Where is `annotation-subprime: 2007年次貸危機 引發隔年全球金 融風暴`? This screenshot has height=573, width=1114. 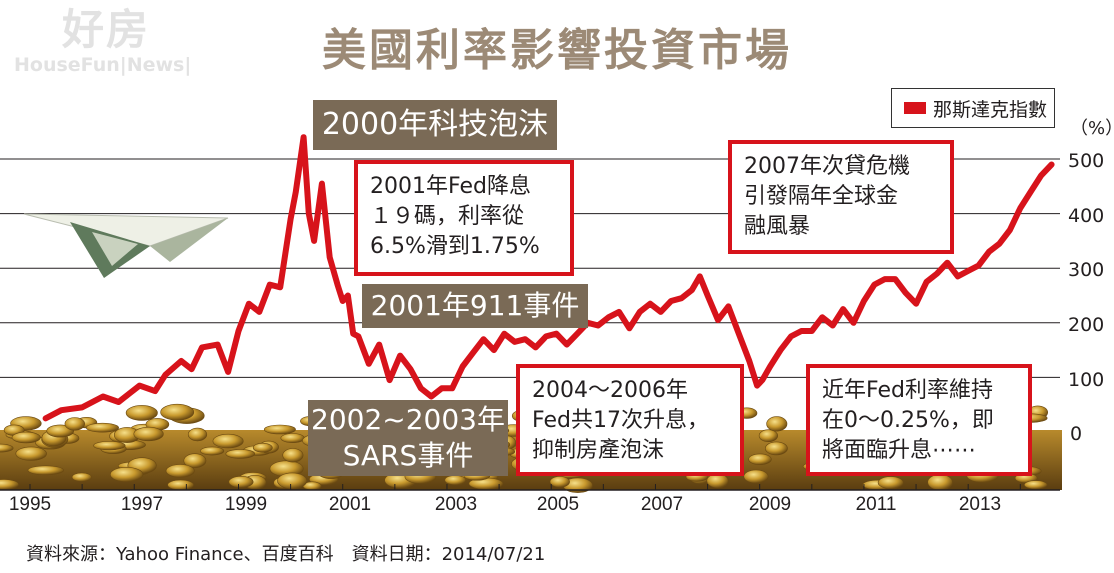
annotation-subprime: 2007年次貸危機 引發隔年全球金 融風暴 is located at coordinates (841, 197).